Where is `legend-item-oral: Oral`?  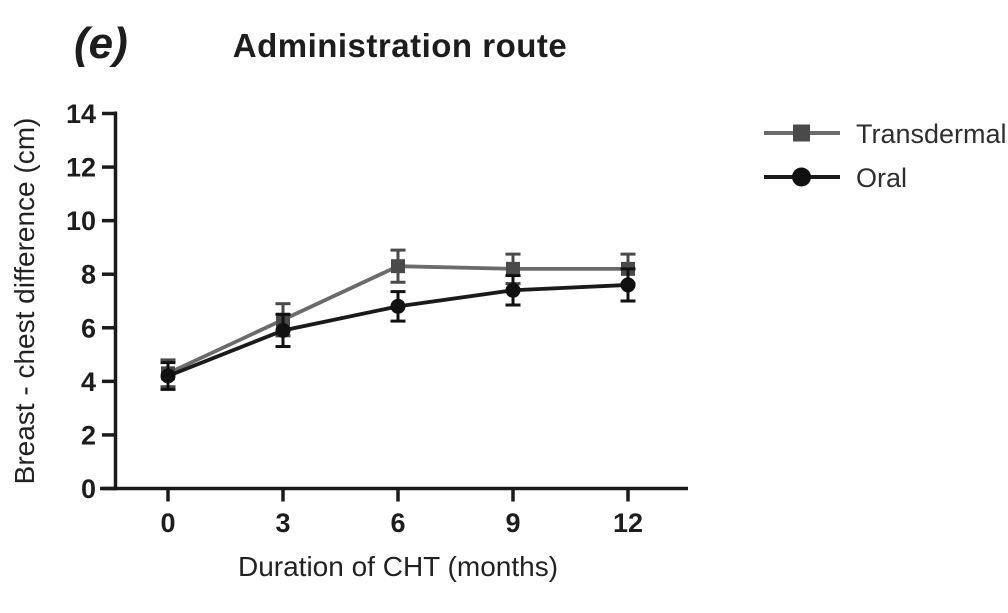
legend-item-oral: Oral is located at coordinates (835, 178).